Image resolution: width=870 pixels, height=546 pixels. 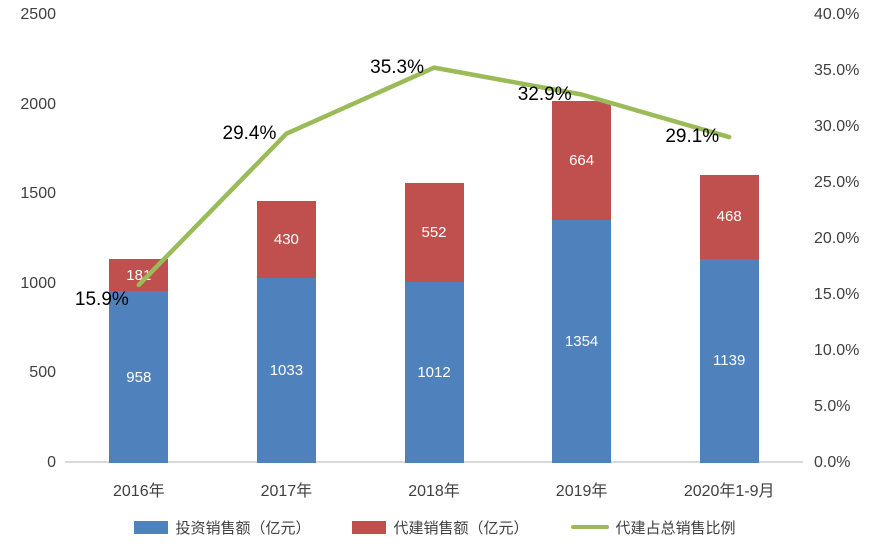 What do you see at coordinates (729, 491) in the screenshot?
I see `x-axis-category-label: 2020年1-9月` at bounding box center [729, 491].